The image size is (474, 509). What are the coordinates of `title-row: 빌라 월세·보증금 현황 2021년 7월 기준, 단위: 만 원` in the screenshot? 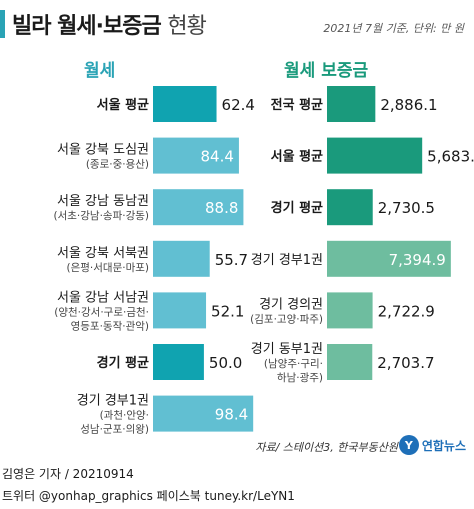 It's located at (237, 23).